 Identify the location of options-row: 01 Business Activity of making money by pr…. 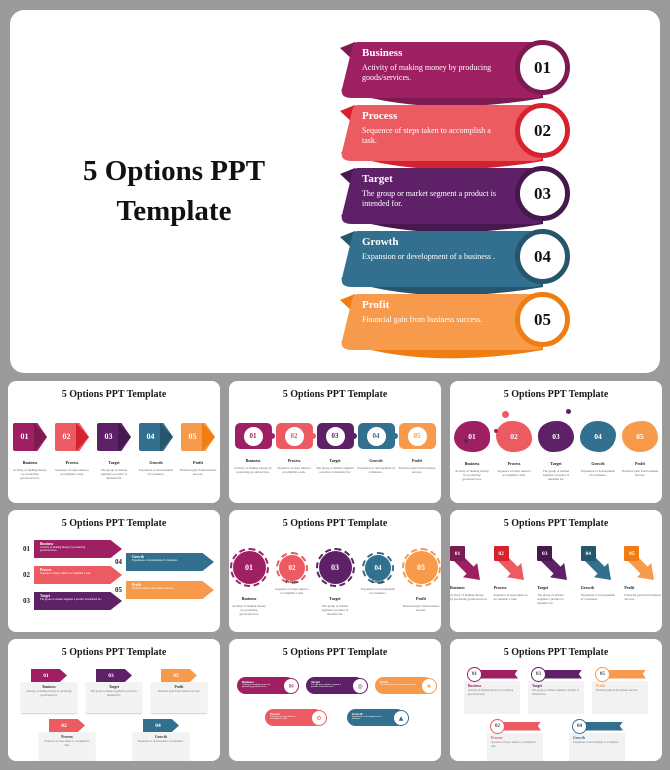
(114, 444).